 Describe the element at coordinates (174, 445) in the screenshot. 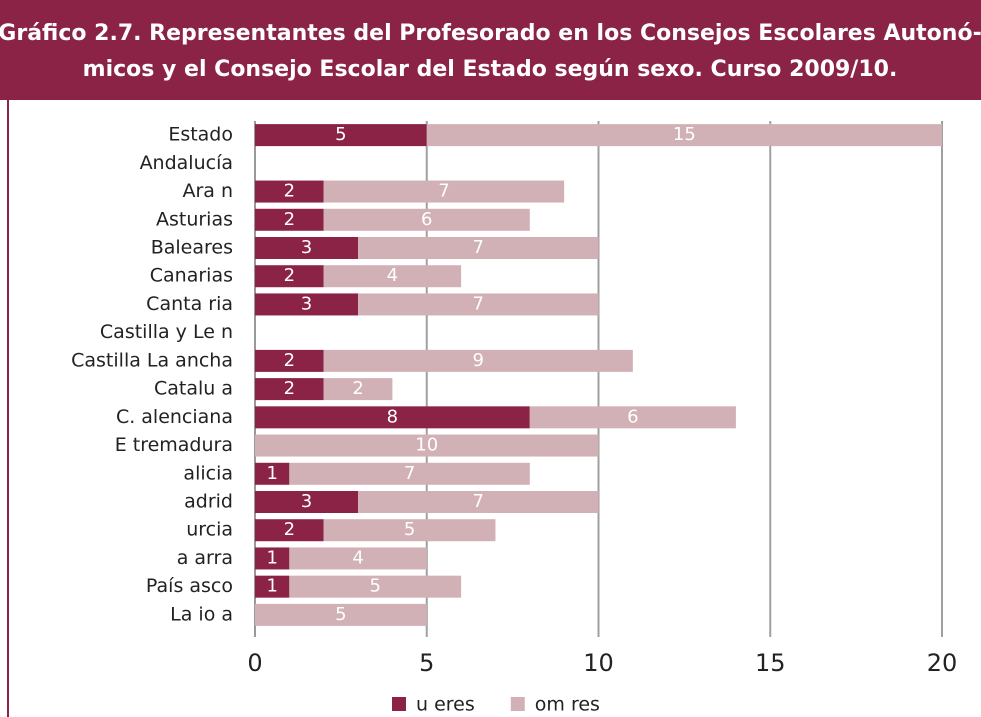

I see `y-tick-label: E tremadura` at that location.